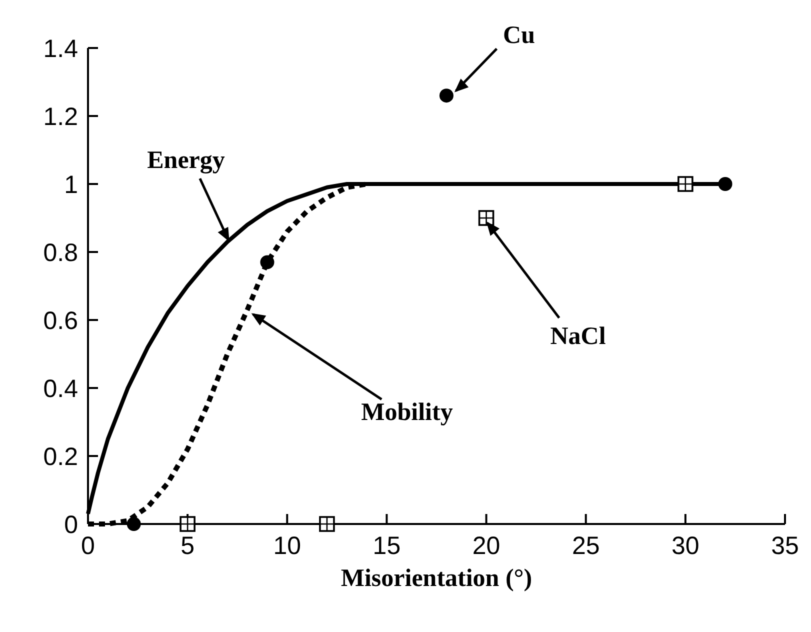  I want to click on x-tick-label: 15, so click(386, 546).